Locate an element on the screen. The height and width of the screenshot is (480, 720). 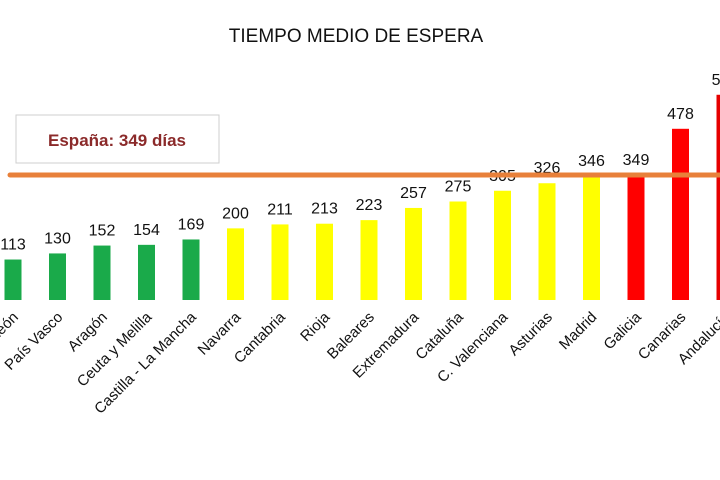
data-label: 154 is located at coordinates (146, 230).